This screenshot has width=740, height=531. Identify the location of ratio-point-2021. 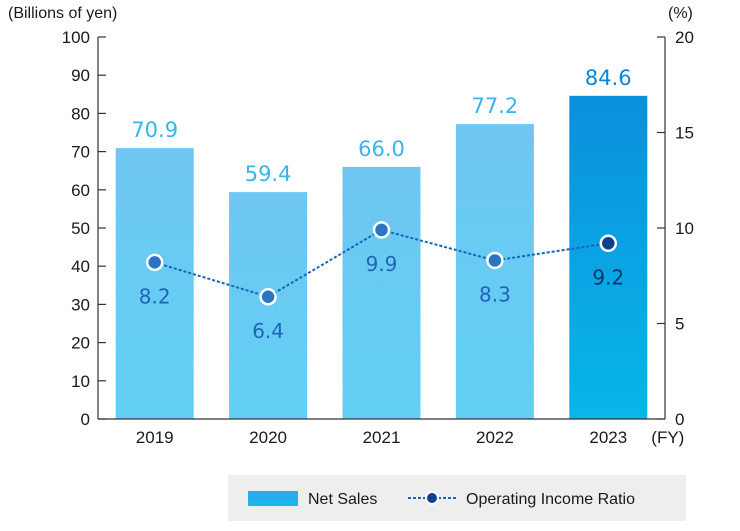
(381, 230).